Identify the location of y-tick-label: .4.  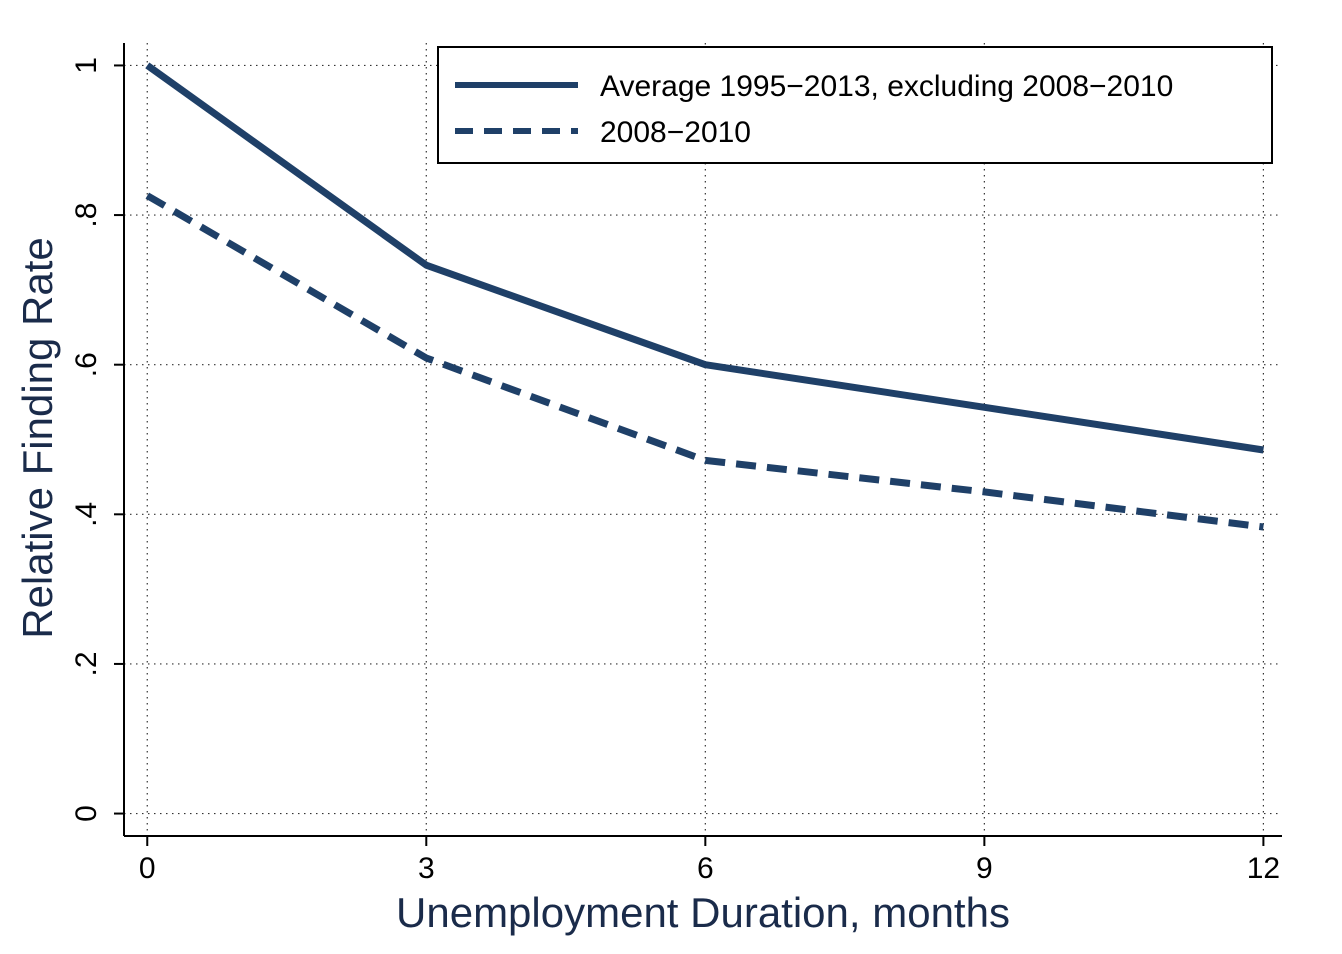
(86, 514).